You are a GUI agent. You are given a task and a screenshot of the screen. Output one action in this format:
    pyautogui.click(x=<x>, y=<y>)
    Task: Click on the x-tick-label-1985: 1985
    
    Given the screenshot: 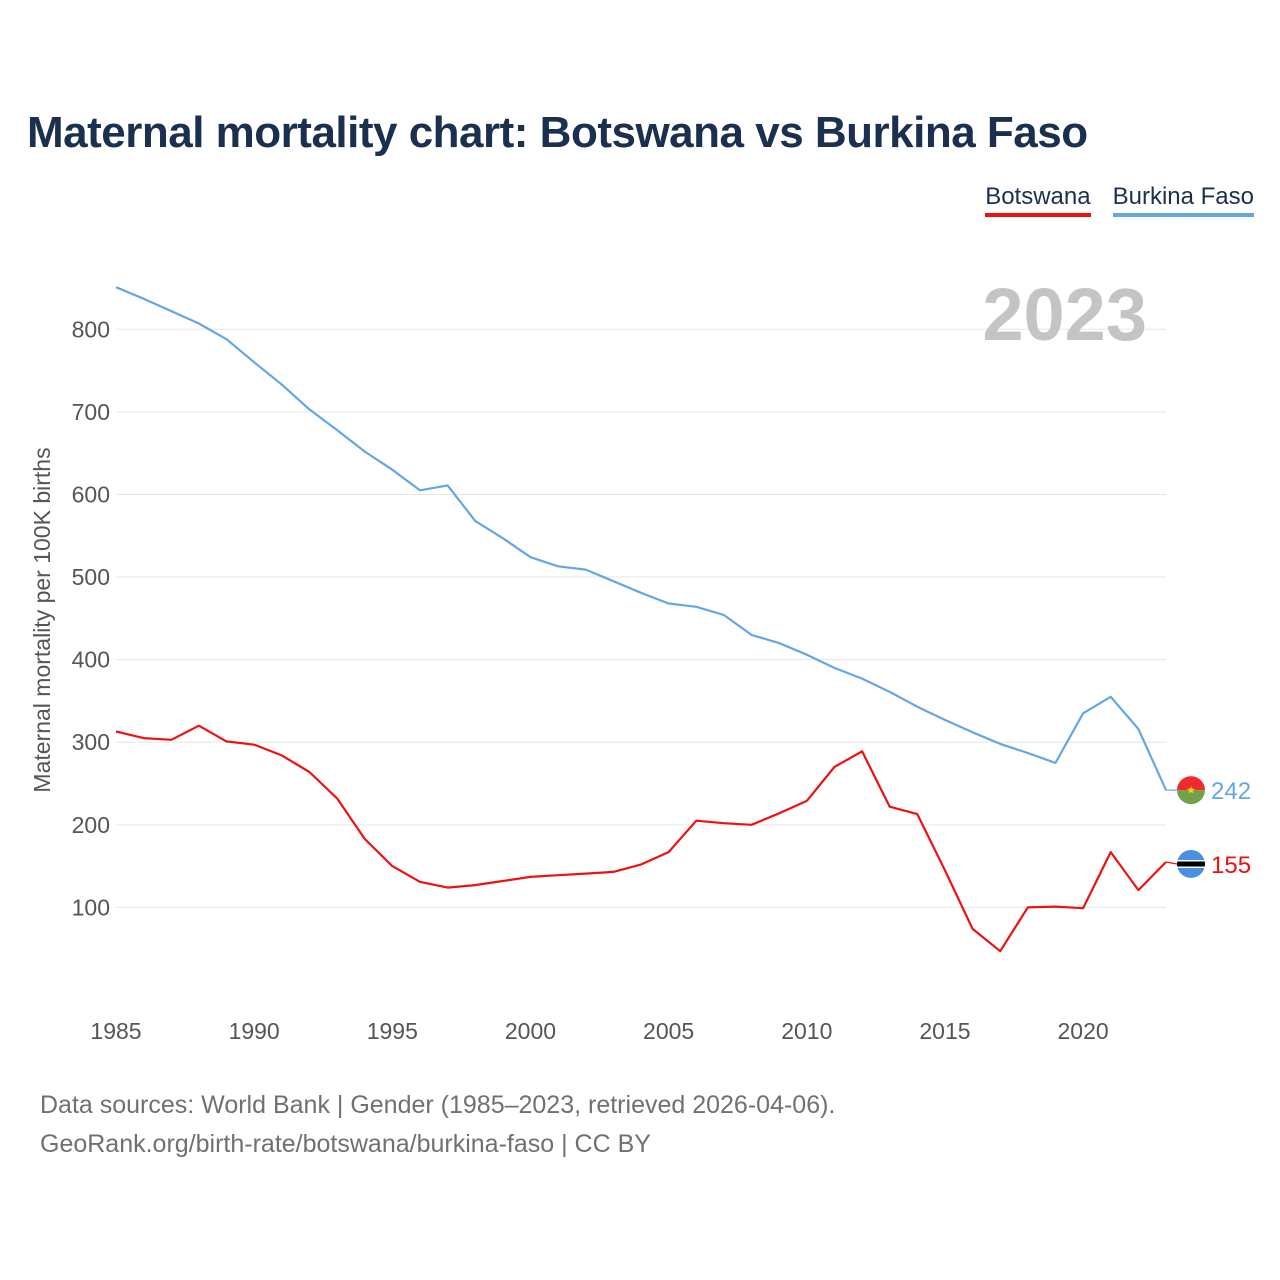 What is the action you would take?
    pyautogui.click(x=115, y=1031)
    